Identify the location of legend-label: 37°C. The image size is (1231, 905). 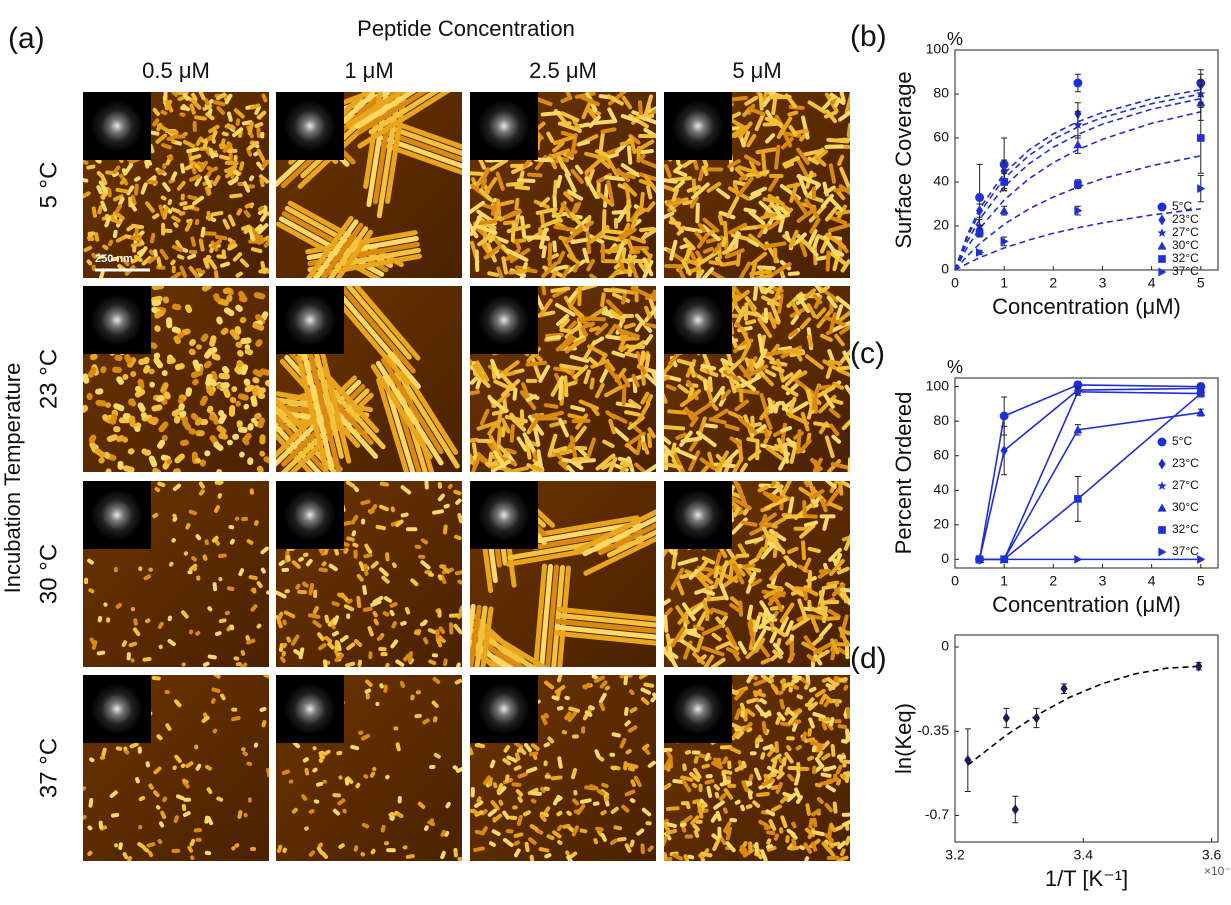
(1185, 551).